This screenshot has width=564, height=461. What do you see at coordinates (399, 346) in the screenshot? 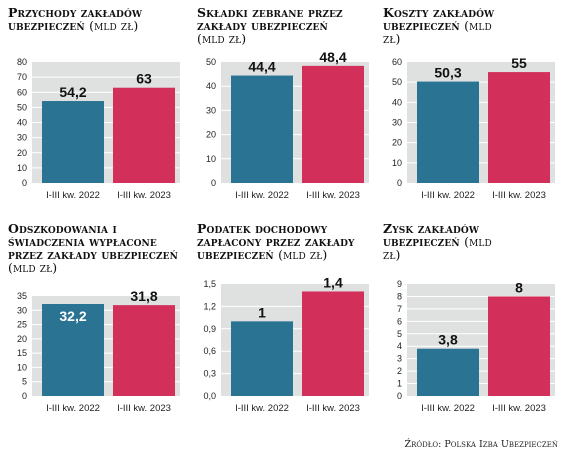
I see `y-tick-label: 4` at bounding box center [399, 346].